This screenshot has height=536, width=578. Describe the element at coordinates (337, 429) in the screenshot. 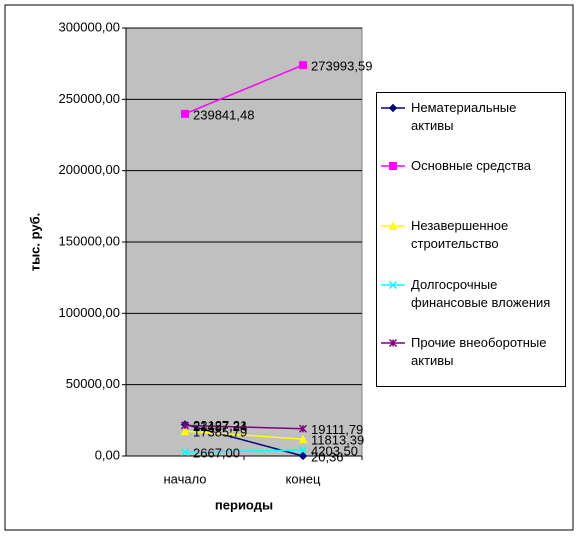

I see `data-label: 19111,79` at that location.